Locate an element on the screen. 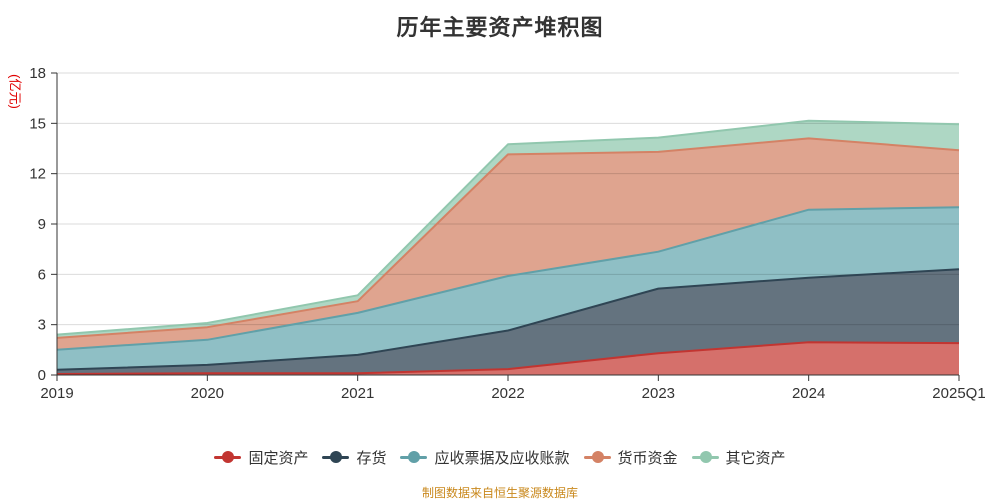 Image resolution: width=1000 pixels, height=500 pixels. legend-label: 应收票据及应收账款 is located at coordinates (502, 458).